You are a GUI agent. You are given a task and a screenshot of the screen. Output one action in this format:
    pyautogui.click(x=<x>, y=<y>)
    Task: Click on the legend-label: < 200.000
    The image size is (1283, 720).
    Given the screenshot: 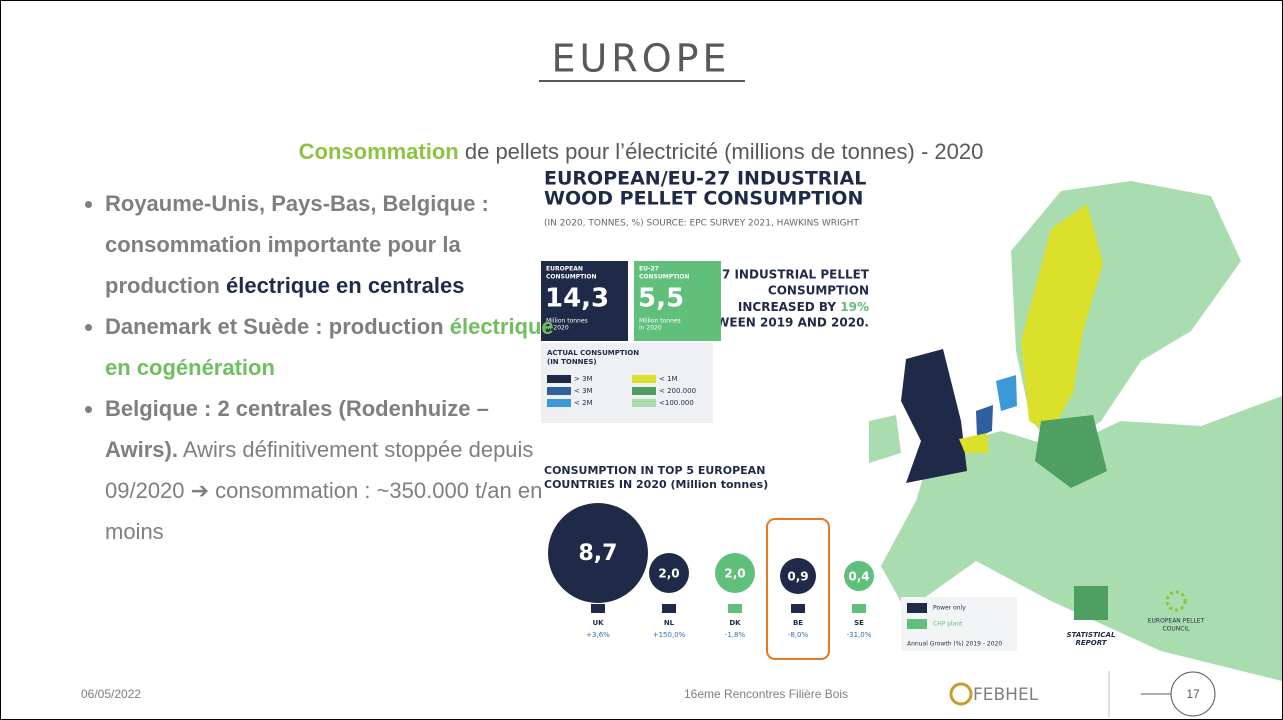 What is the action you would take?
    pyautogui.click(x=677, y=391)
    